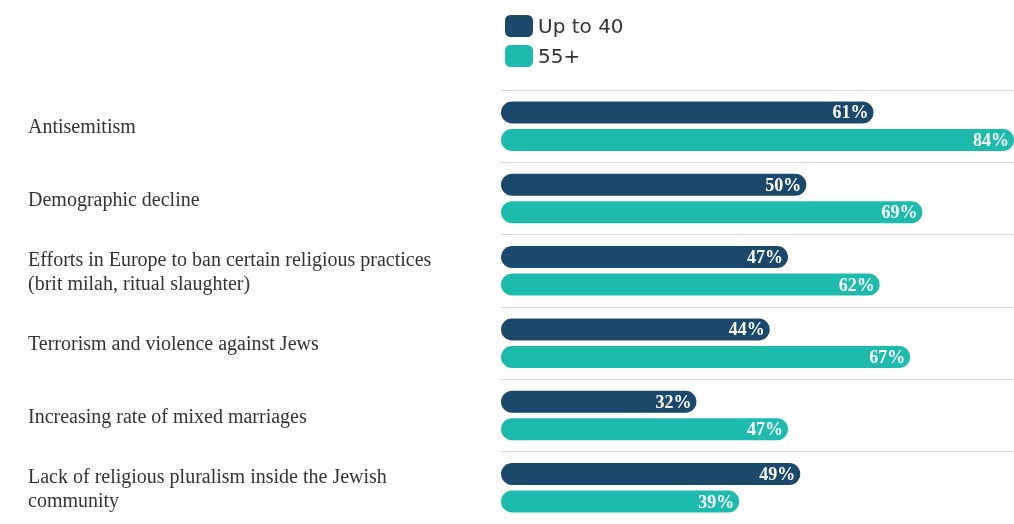 Image resolution: width=1014 pixels, height=524 pixels. What do you see at coordinates (850, 112) in the screenshot?
I see `data-label: 61%` at bounding box center [850, 112].